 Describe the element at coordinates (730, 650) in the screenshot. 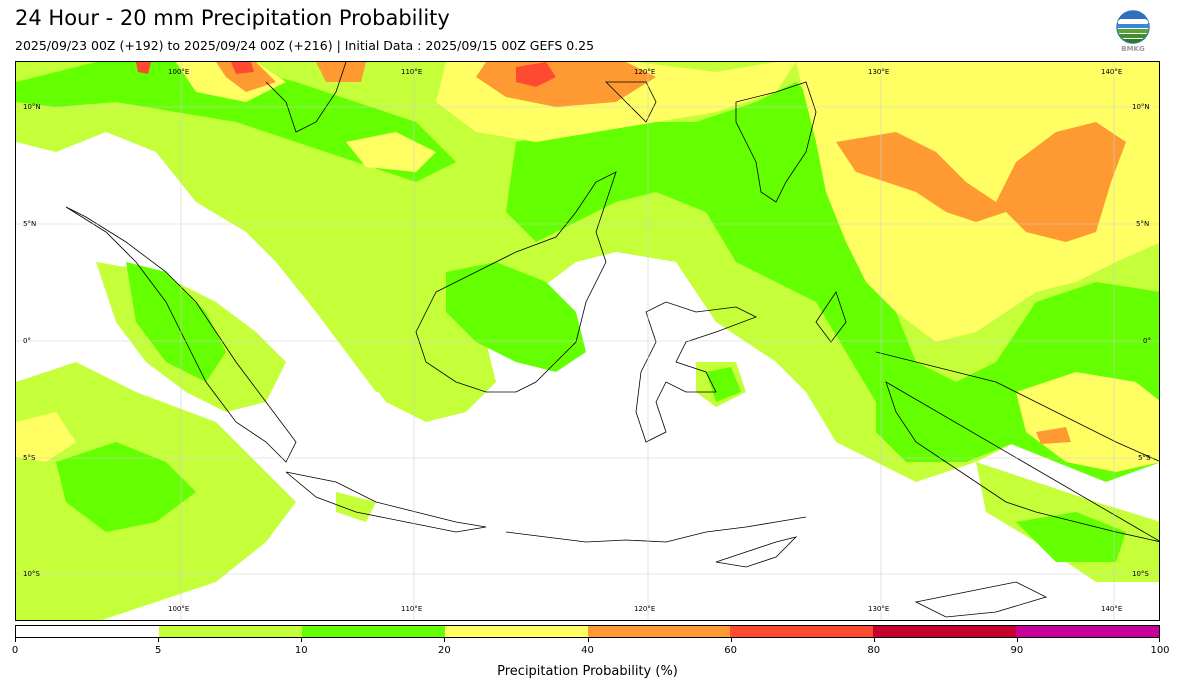

I see `colorbar-tick-label: 60` at that location.